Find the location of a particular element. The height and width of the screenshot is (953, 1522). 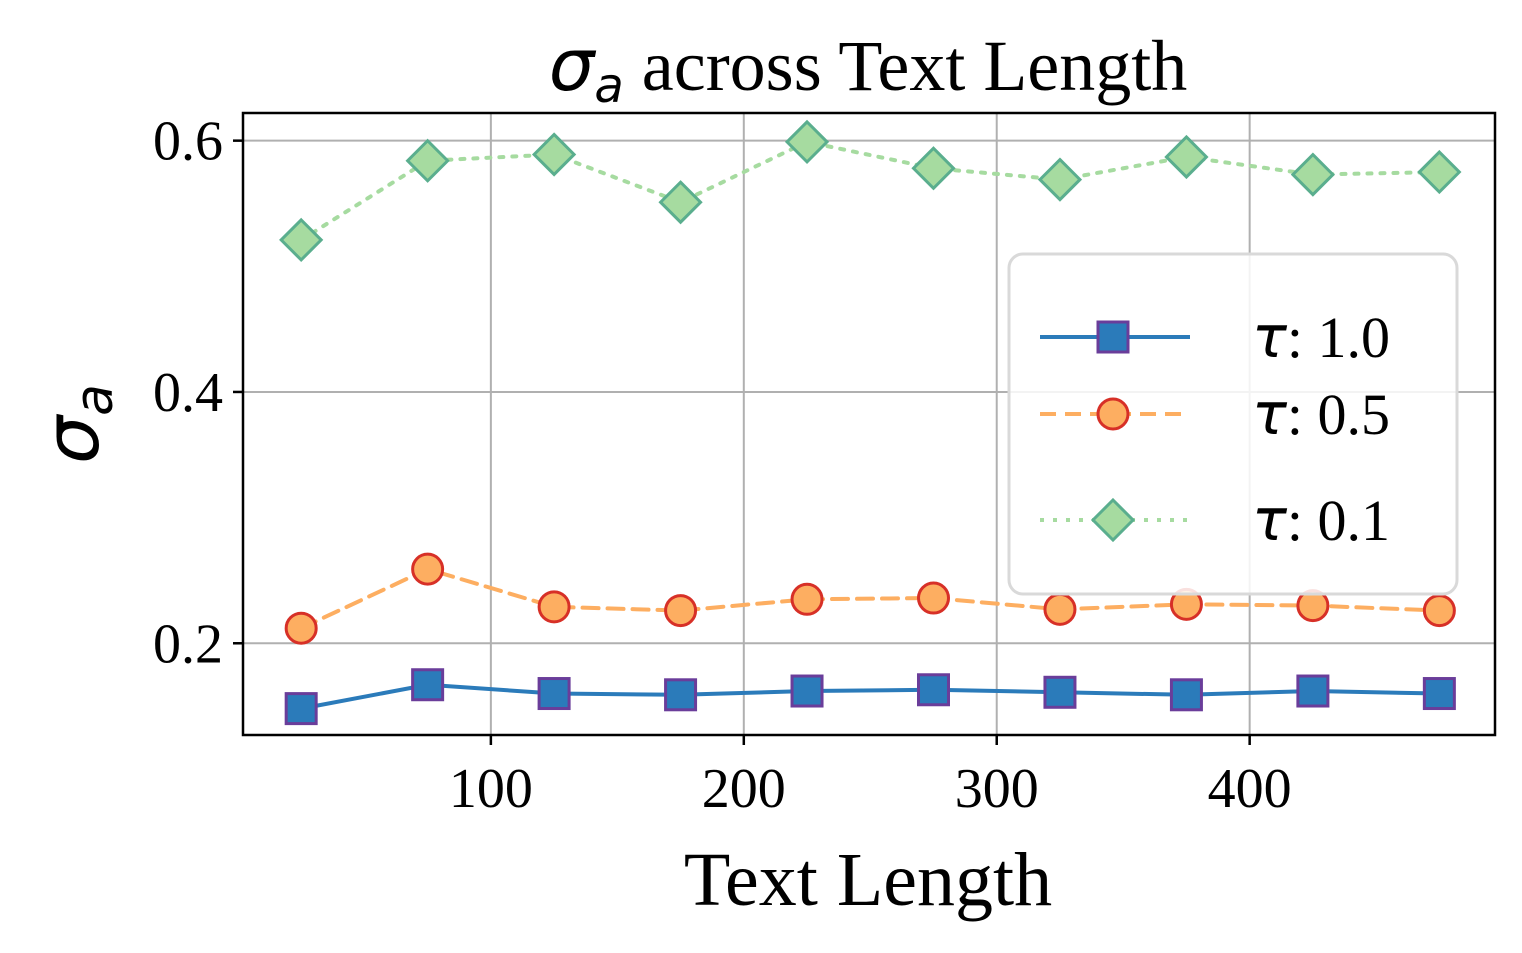

legend-label: τ: 1.0 is located at coordinates (1321, 337).